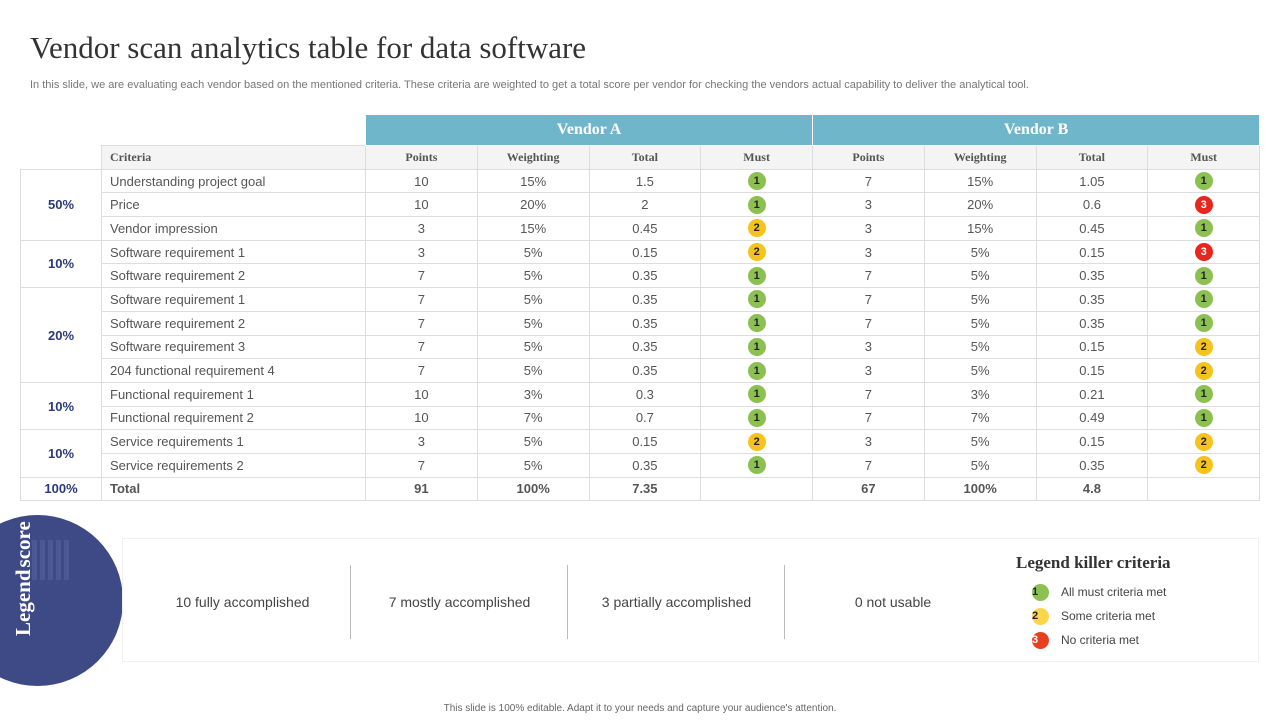  What do you see at coordinates (1108, 616) in the screenshot?
I see `legend-killer-label: Some criteria met` at bounding box center [1108, 616].